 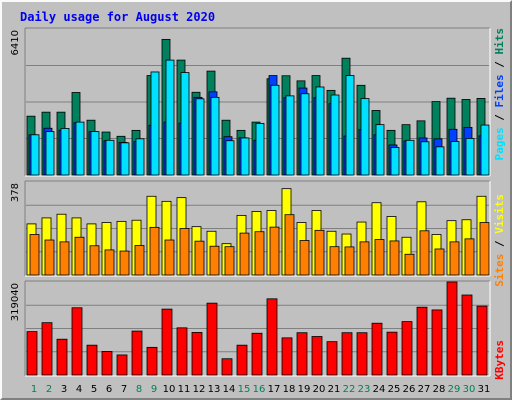 What do you see at coordinates (484, 389) in the screenshot?
I see `x-tick-label-day-31: 31` at bounding box center [484, 389].